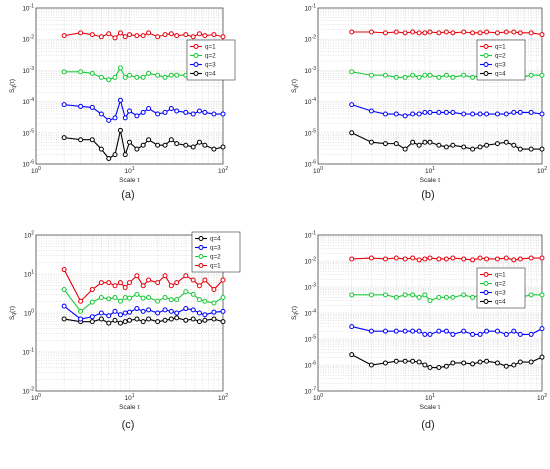 Image resolution: width=550 pixels, height=469 pixels. Describe the element at coordinates (318, 397) in the screenshot. I see `x-tick-label: 10⁰` at that location.